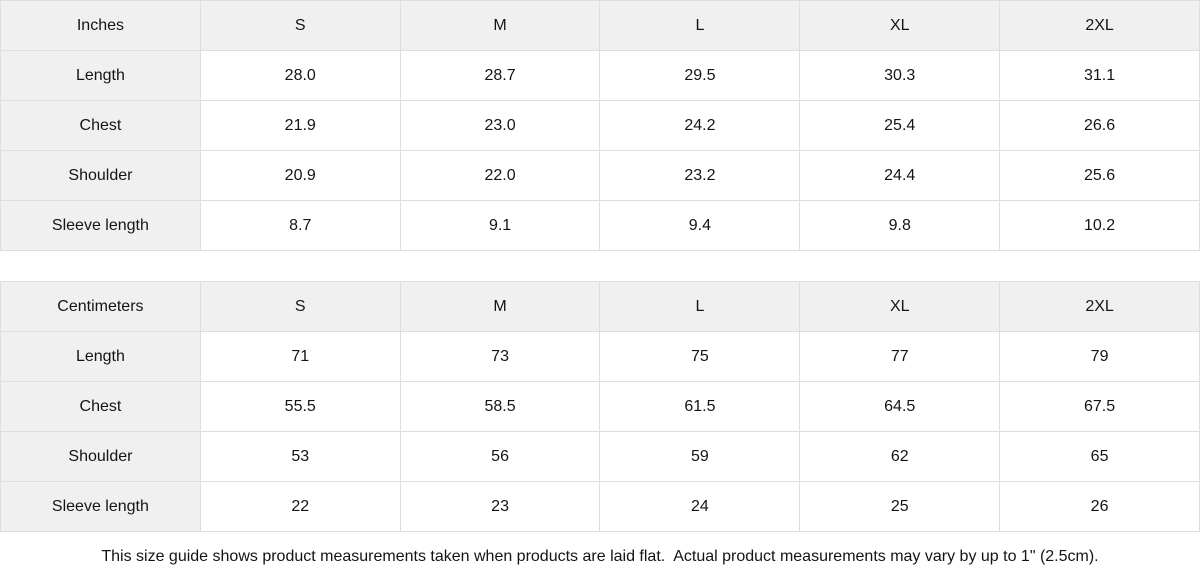 Image resolution: width=1200 pixels, height=580 pixels. Describe the element at coordinates (900, 175) in the screenshot. I see `measurement-value: 24.4` at that location.